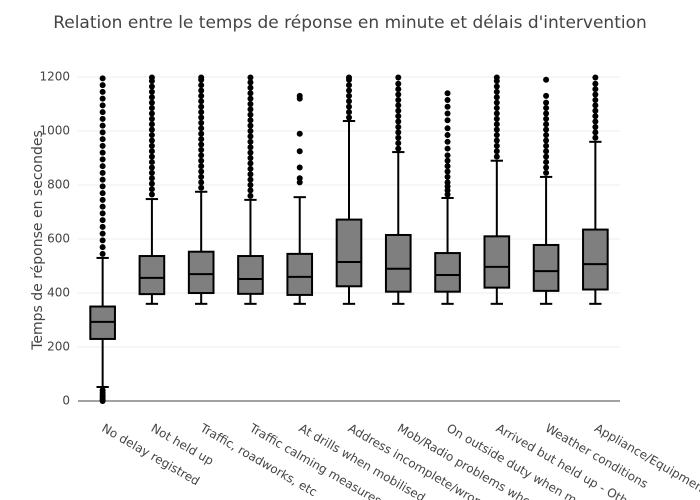 The height and width of the screenshot is (500, 700). I want to click on y-axis-label: Temps de réponse en secondes, so click(38, 240).